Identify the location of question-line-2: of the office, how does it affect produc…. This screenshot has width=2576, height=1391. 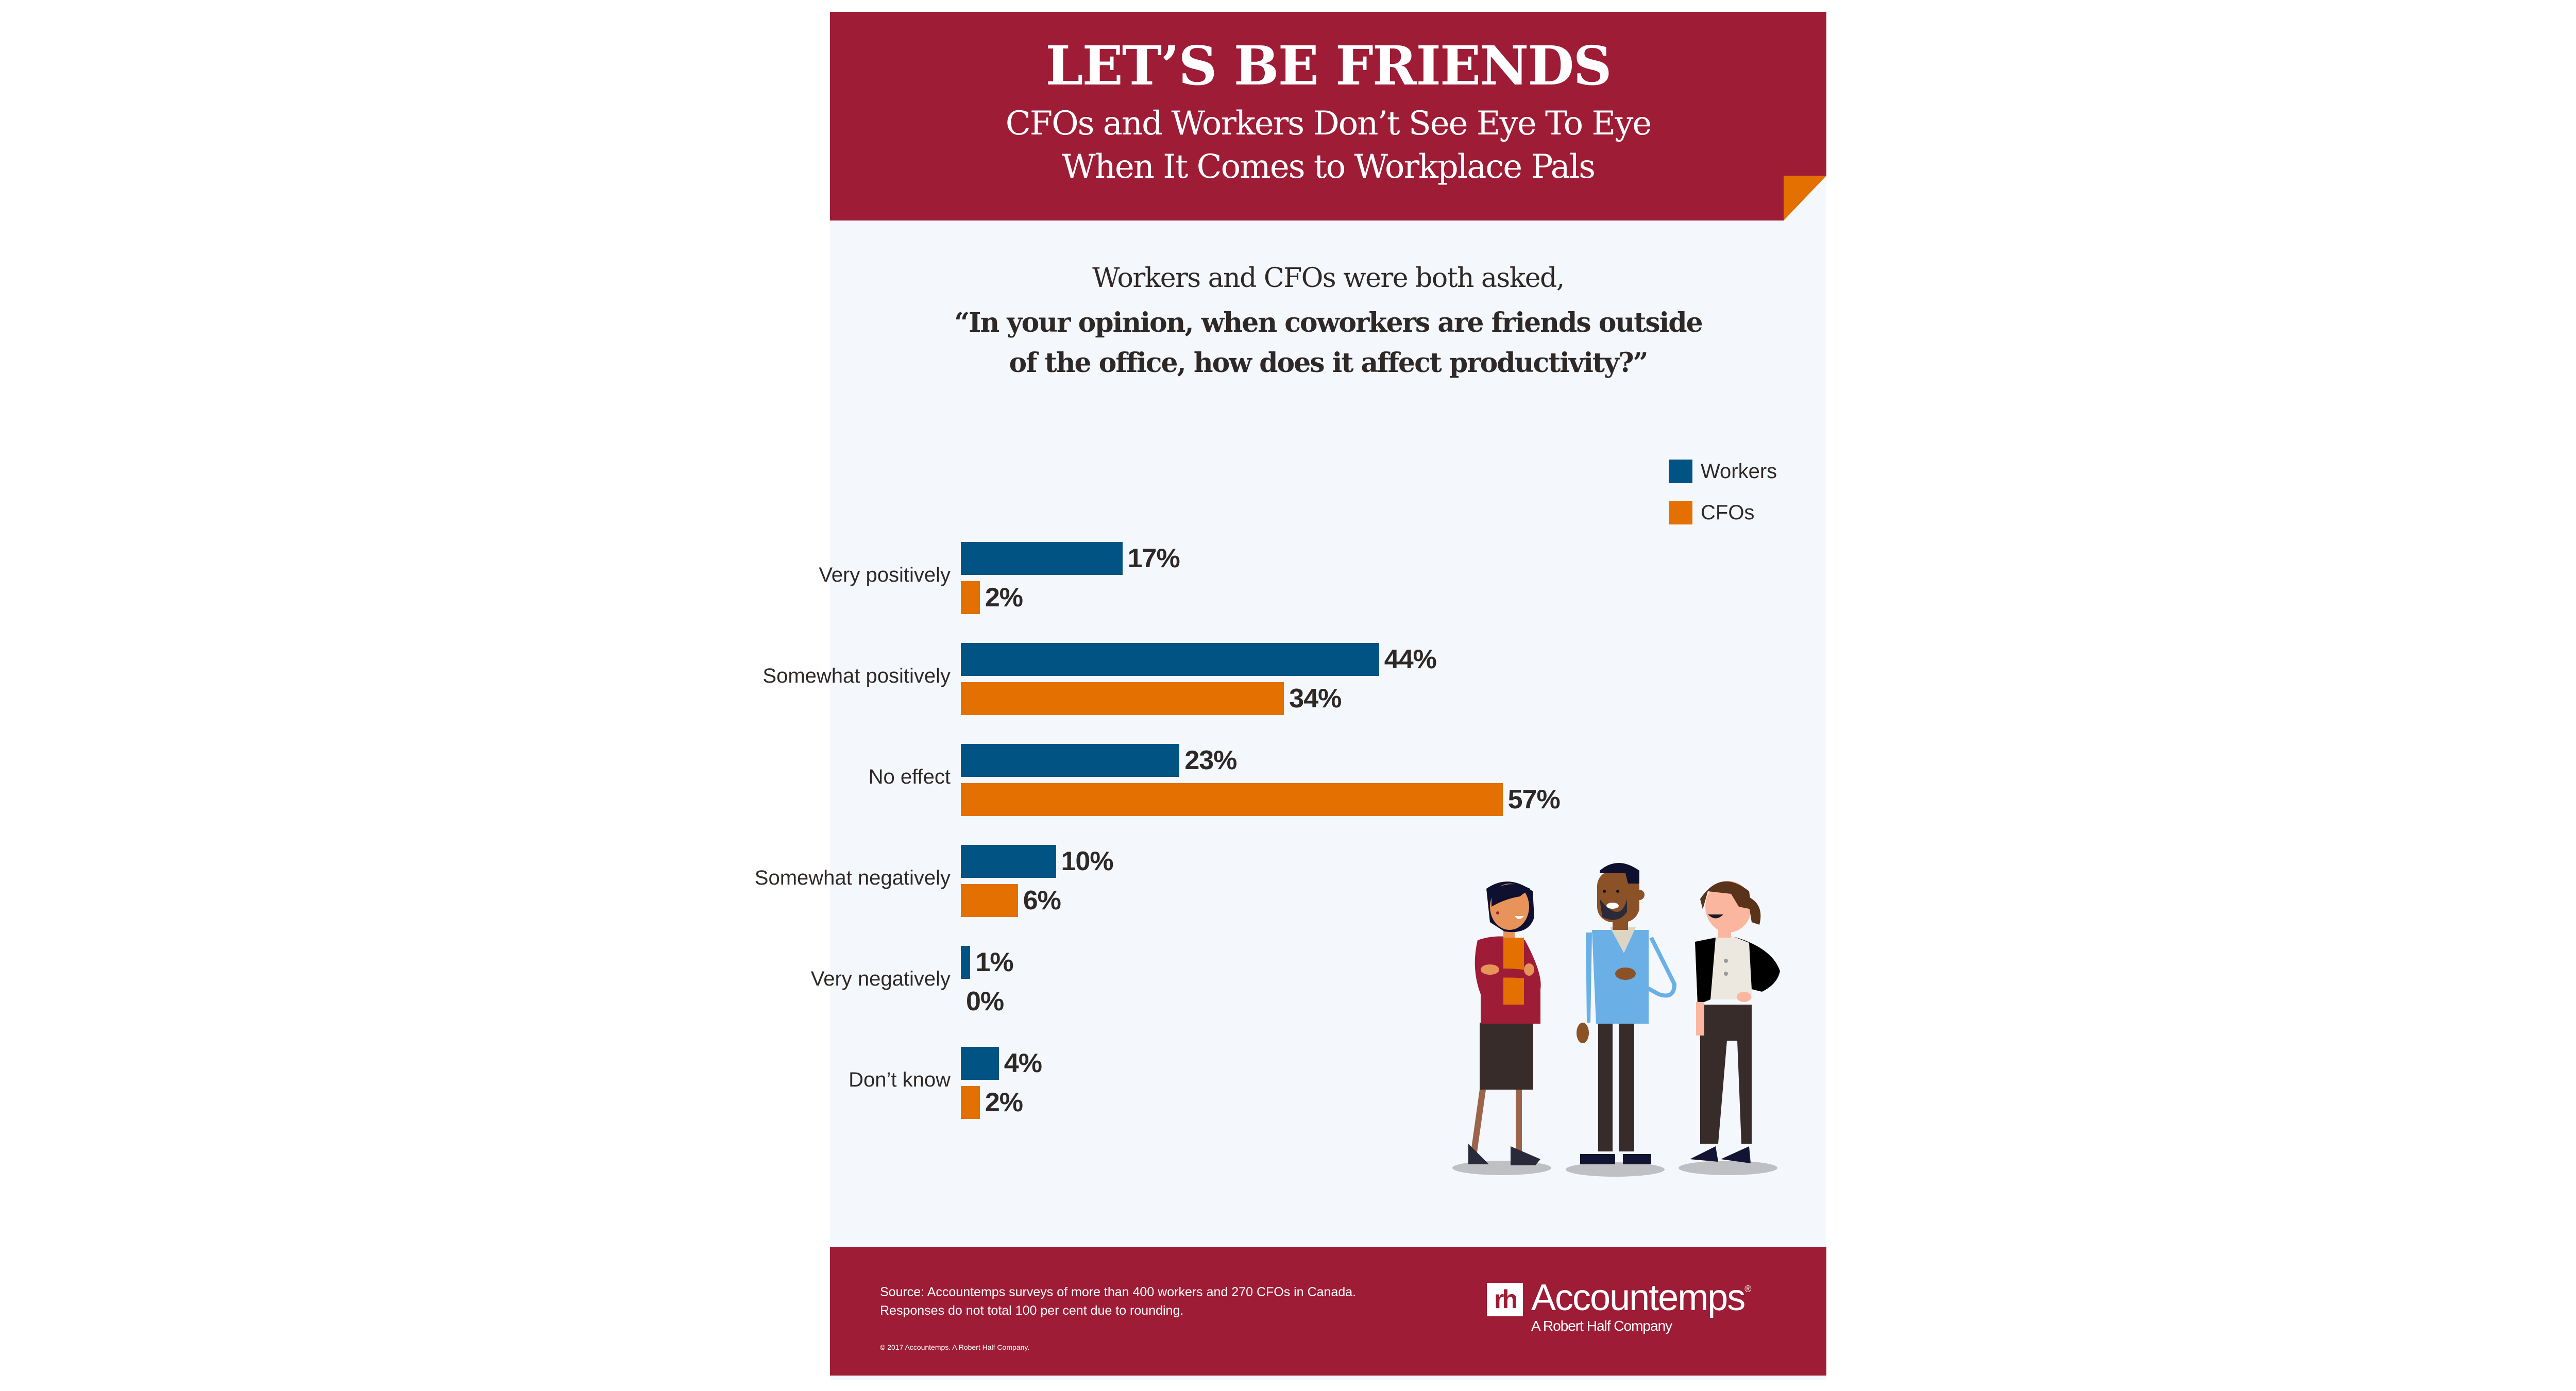
(1329, 363).